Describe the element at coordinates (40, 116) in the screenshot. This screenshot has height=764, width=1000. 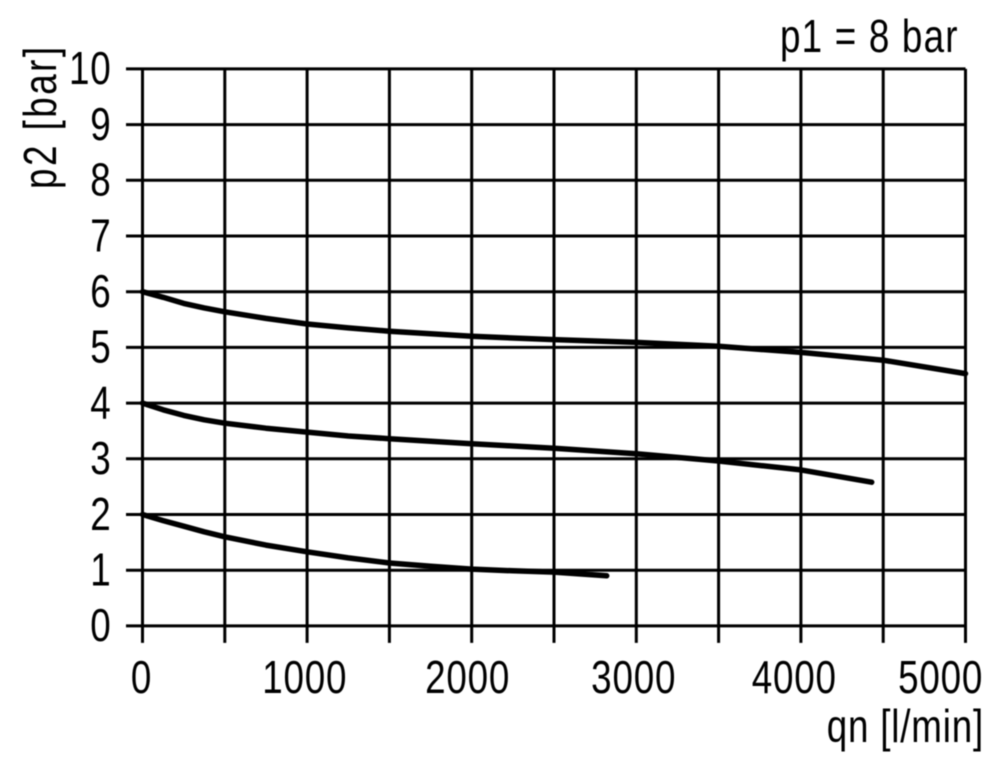
I see `svg-text: p2 [bar]` at that location.